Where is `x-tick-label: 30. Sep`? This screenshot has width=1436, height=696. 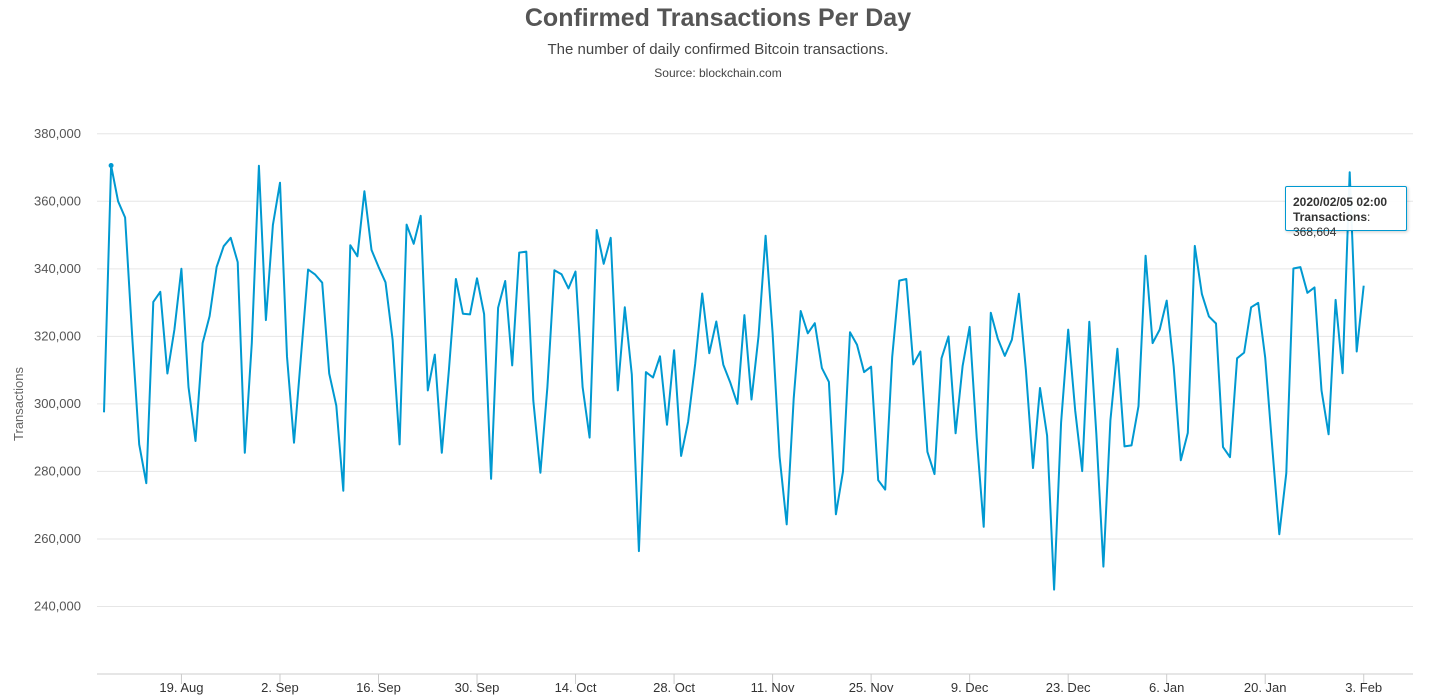
x-tick-label: 30. Sep is located at coordinates (477, 687).